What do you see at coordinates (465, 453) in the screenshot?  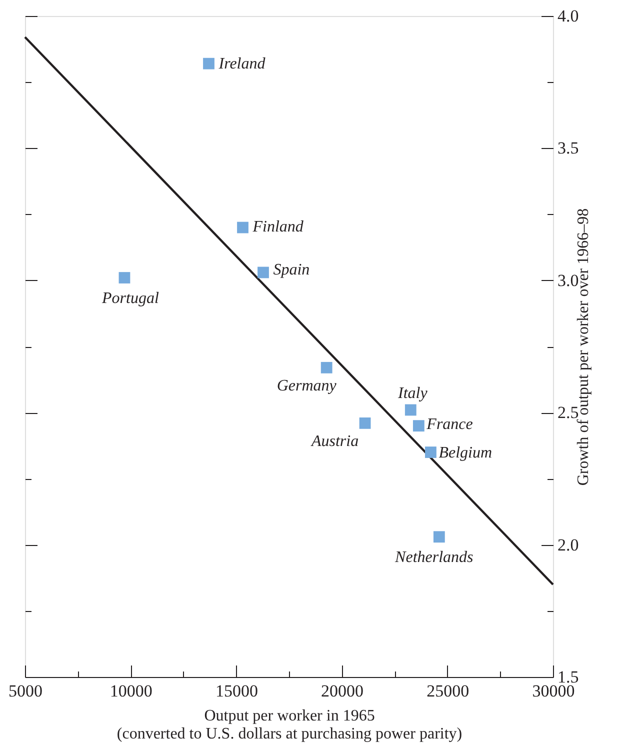 I see `annotation: Belgium` at bounding box center [465, 453].